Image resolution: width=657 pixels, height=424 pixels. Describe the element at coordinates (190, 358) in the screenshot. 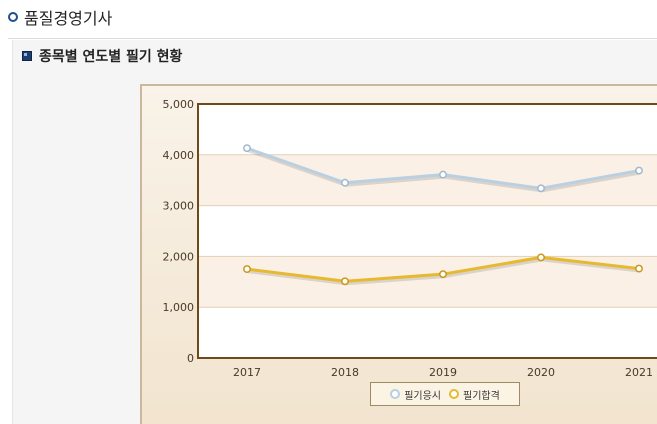

I see `y-tick-label: 0` at that location.